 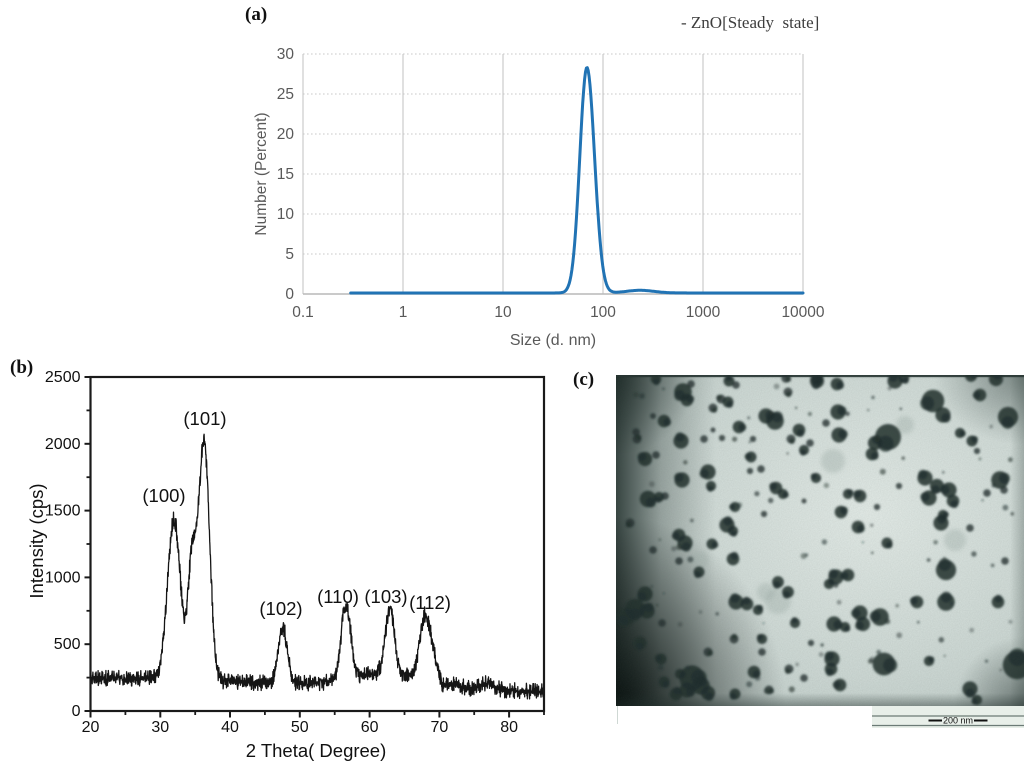 What do you see at coordinates (385, 596) in the screenshot?
I see `svg-text: (103)` at bounding box center [385, 596].